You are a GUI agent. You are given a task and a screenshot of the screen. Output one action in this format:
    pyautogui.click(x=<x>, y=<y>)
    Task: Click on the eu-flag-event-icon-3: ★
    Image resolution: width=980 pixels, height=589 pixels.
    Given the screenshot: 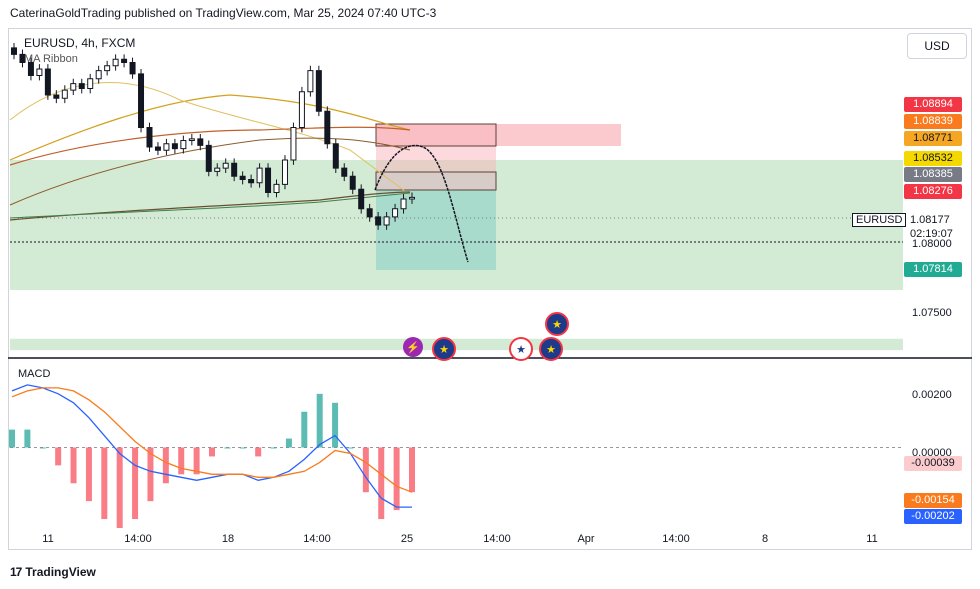 What is the action you would take?
    pyautogui.click(x=557, y=324)
    